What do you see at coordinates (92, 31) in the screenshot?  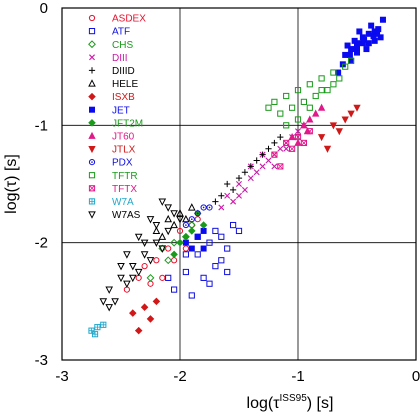 I see `legend-marker-atf` at bounding box center [92, 31].